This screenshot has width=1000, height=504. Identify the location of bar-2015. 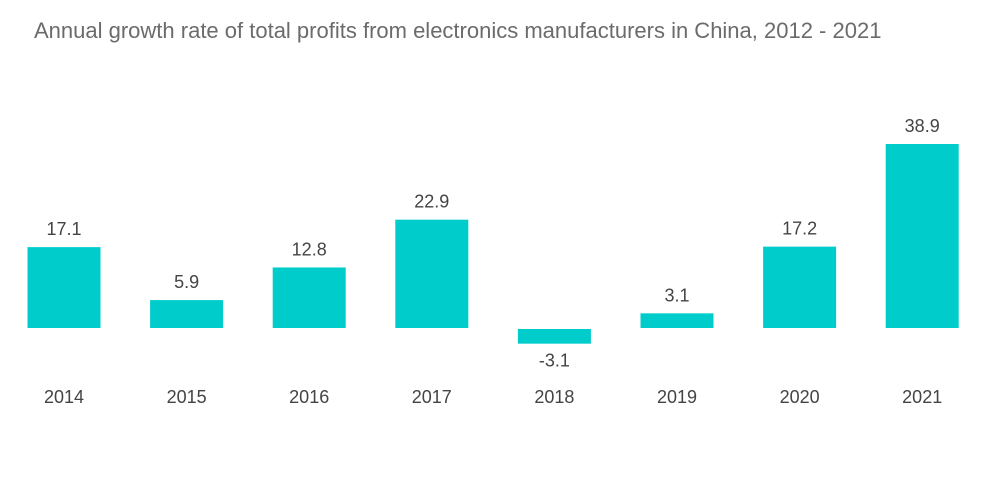
(187, 314).